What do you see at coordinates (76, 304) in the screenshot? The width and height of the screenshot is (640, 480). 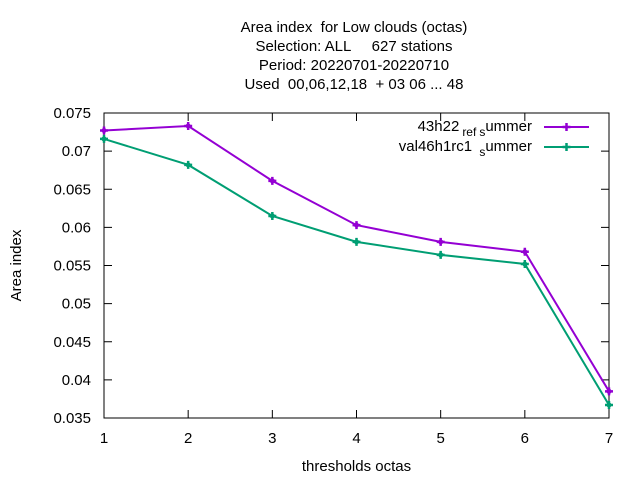 I see `y-tick-label: 0.05` at bounding box center [76, 304].